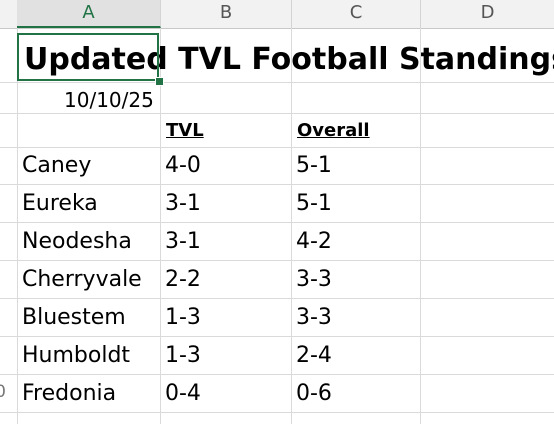 Image resolution: width=554 pixels, height=424 pixels. I want to click on updated-date: 10/10/25, so click(109, 100).